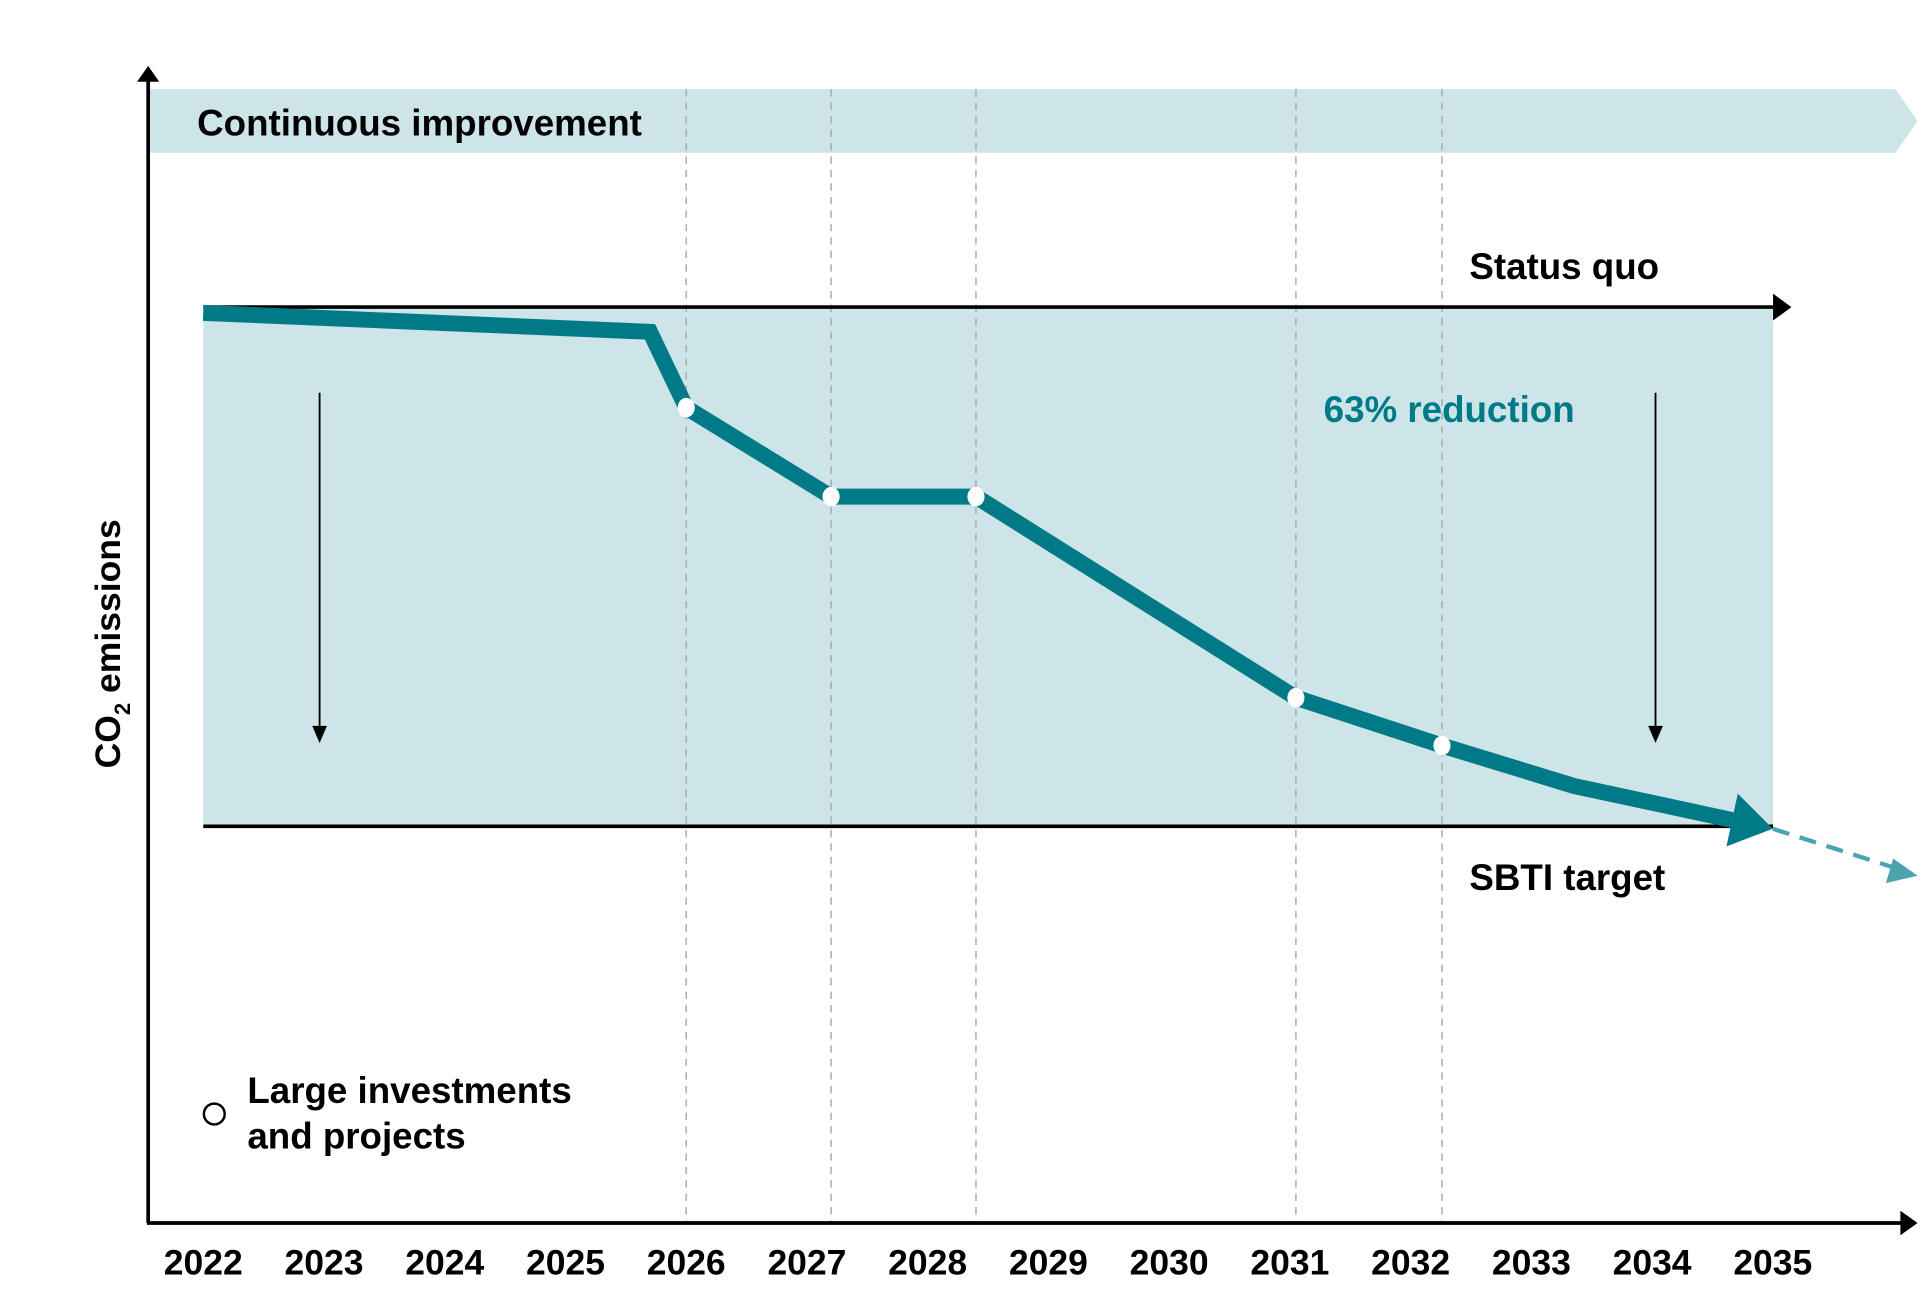 This screenshot has height=1295, width=1920. Describe the element at coordinates (203, 1262) in the screenshot. I see `x-tick-label: 2022` at that location.